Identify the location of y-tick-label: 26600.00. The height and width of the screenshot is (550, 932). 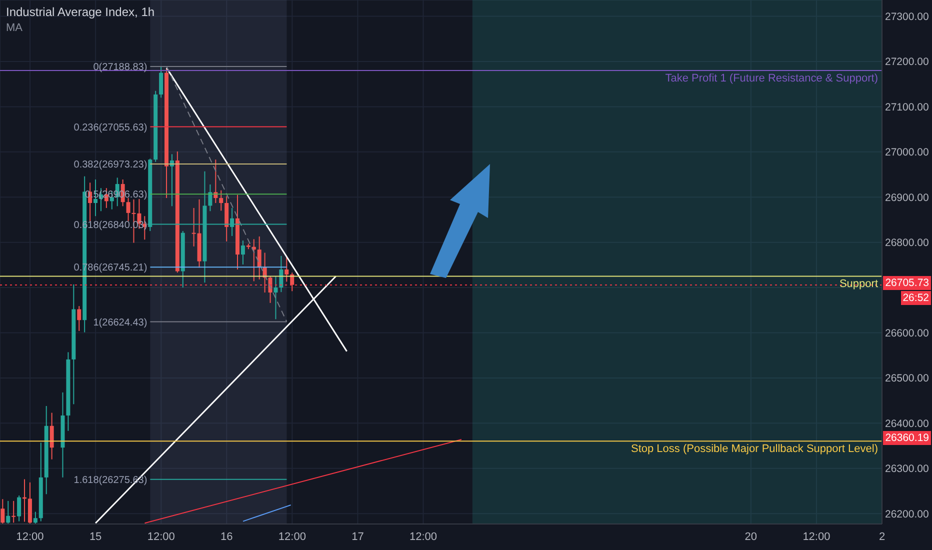
(907, 333).